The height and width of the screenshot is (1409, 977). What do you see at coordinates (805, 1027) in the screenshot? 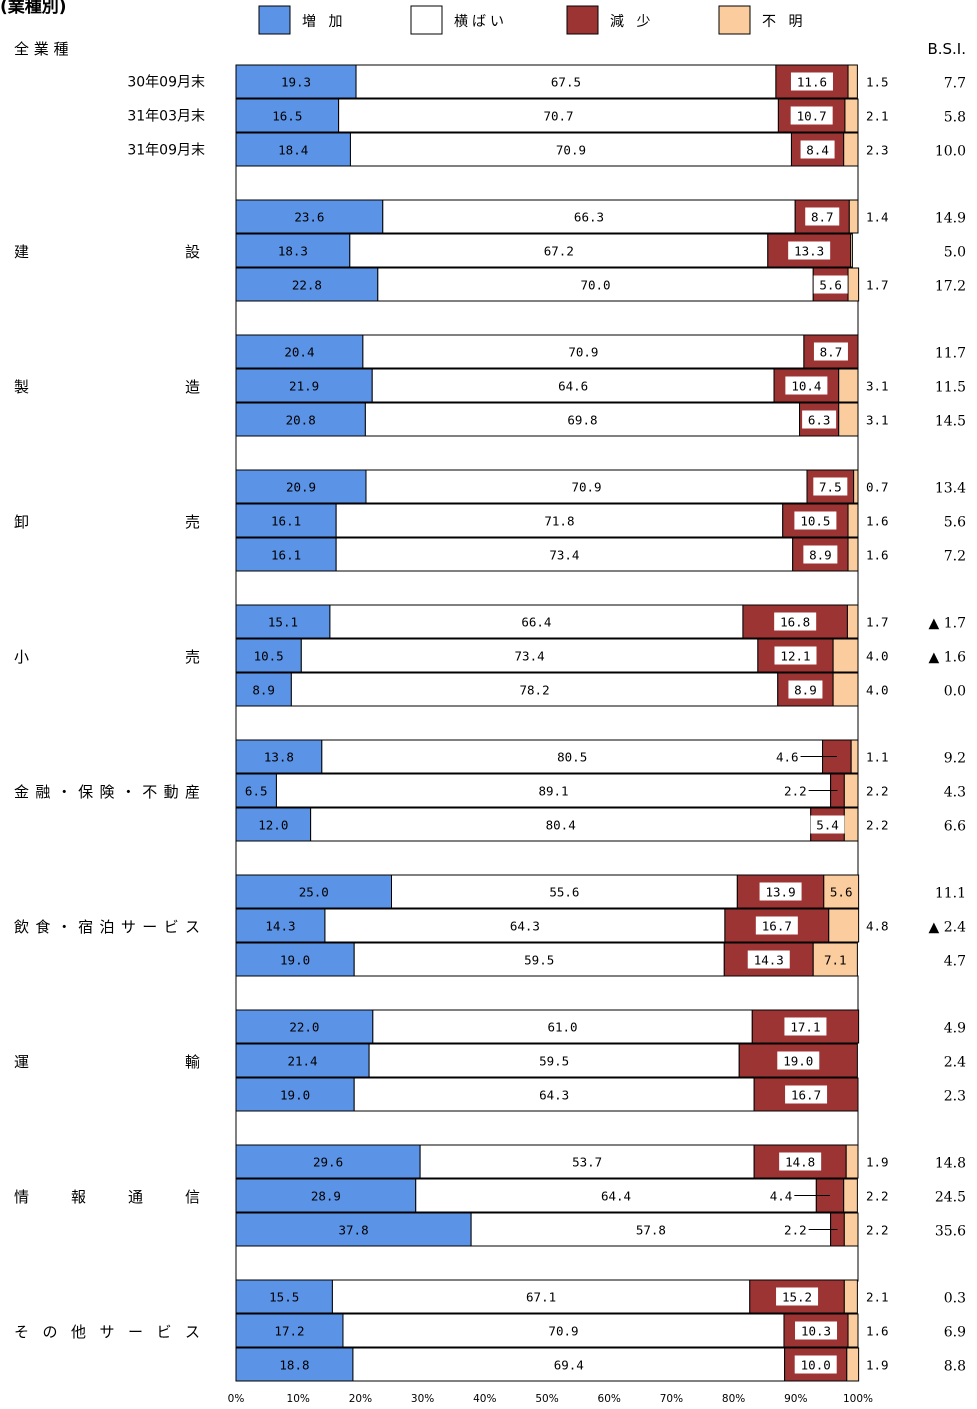
I see `data-label-decrease: 17.1` at bounding box center [805, 1027].